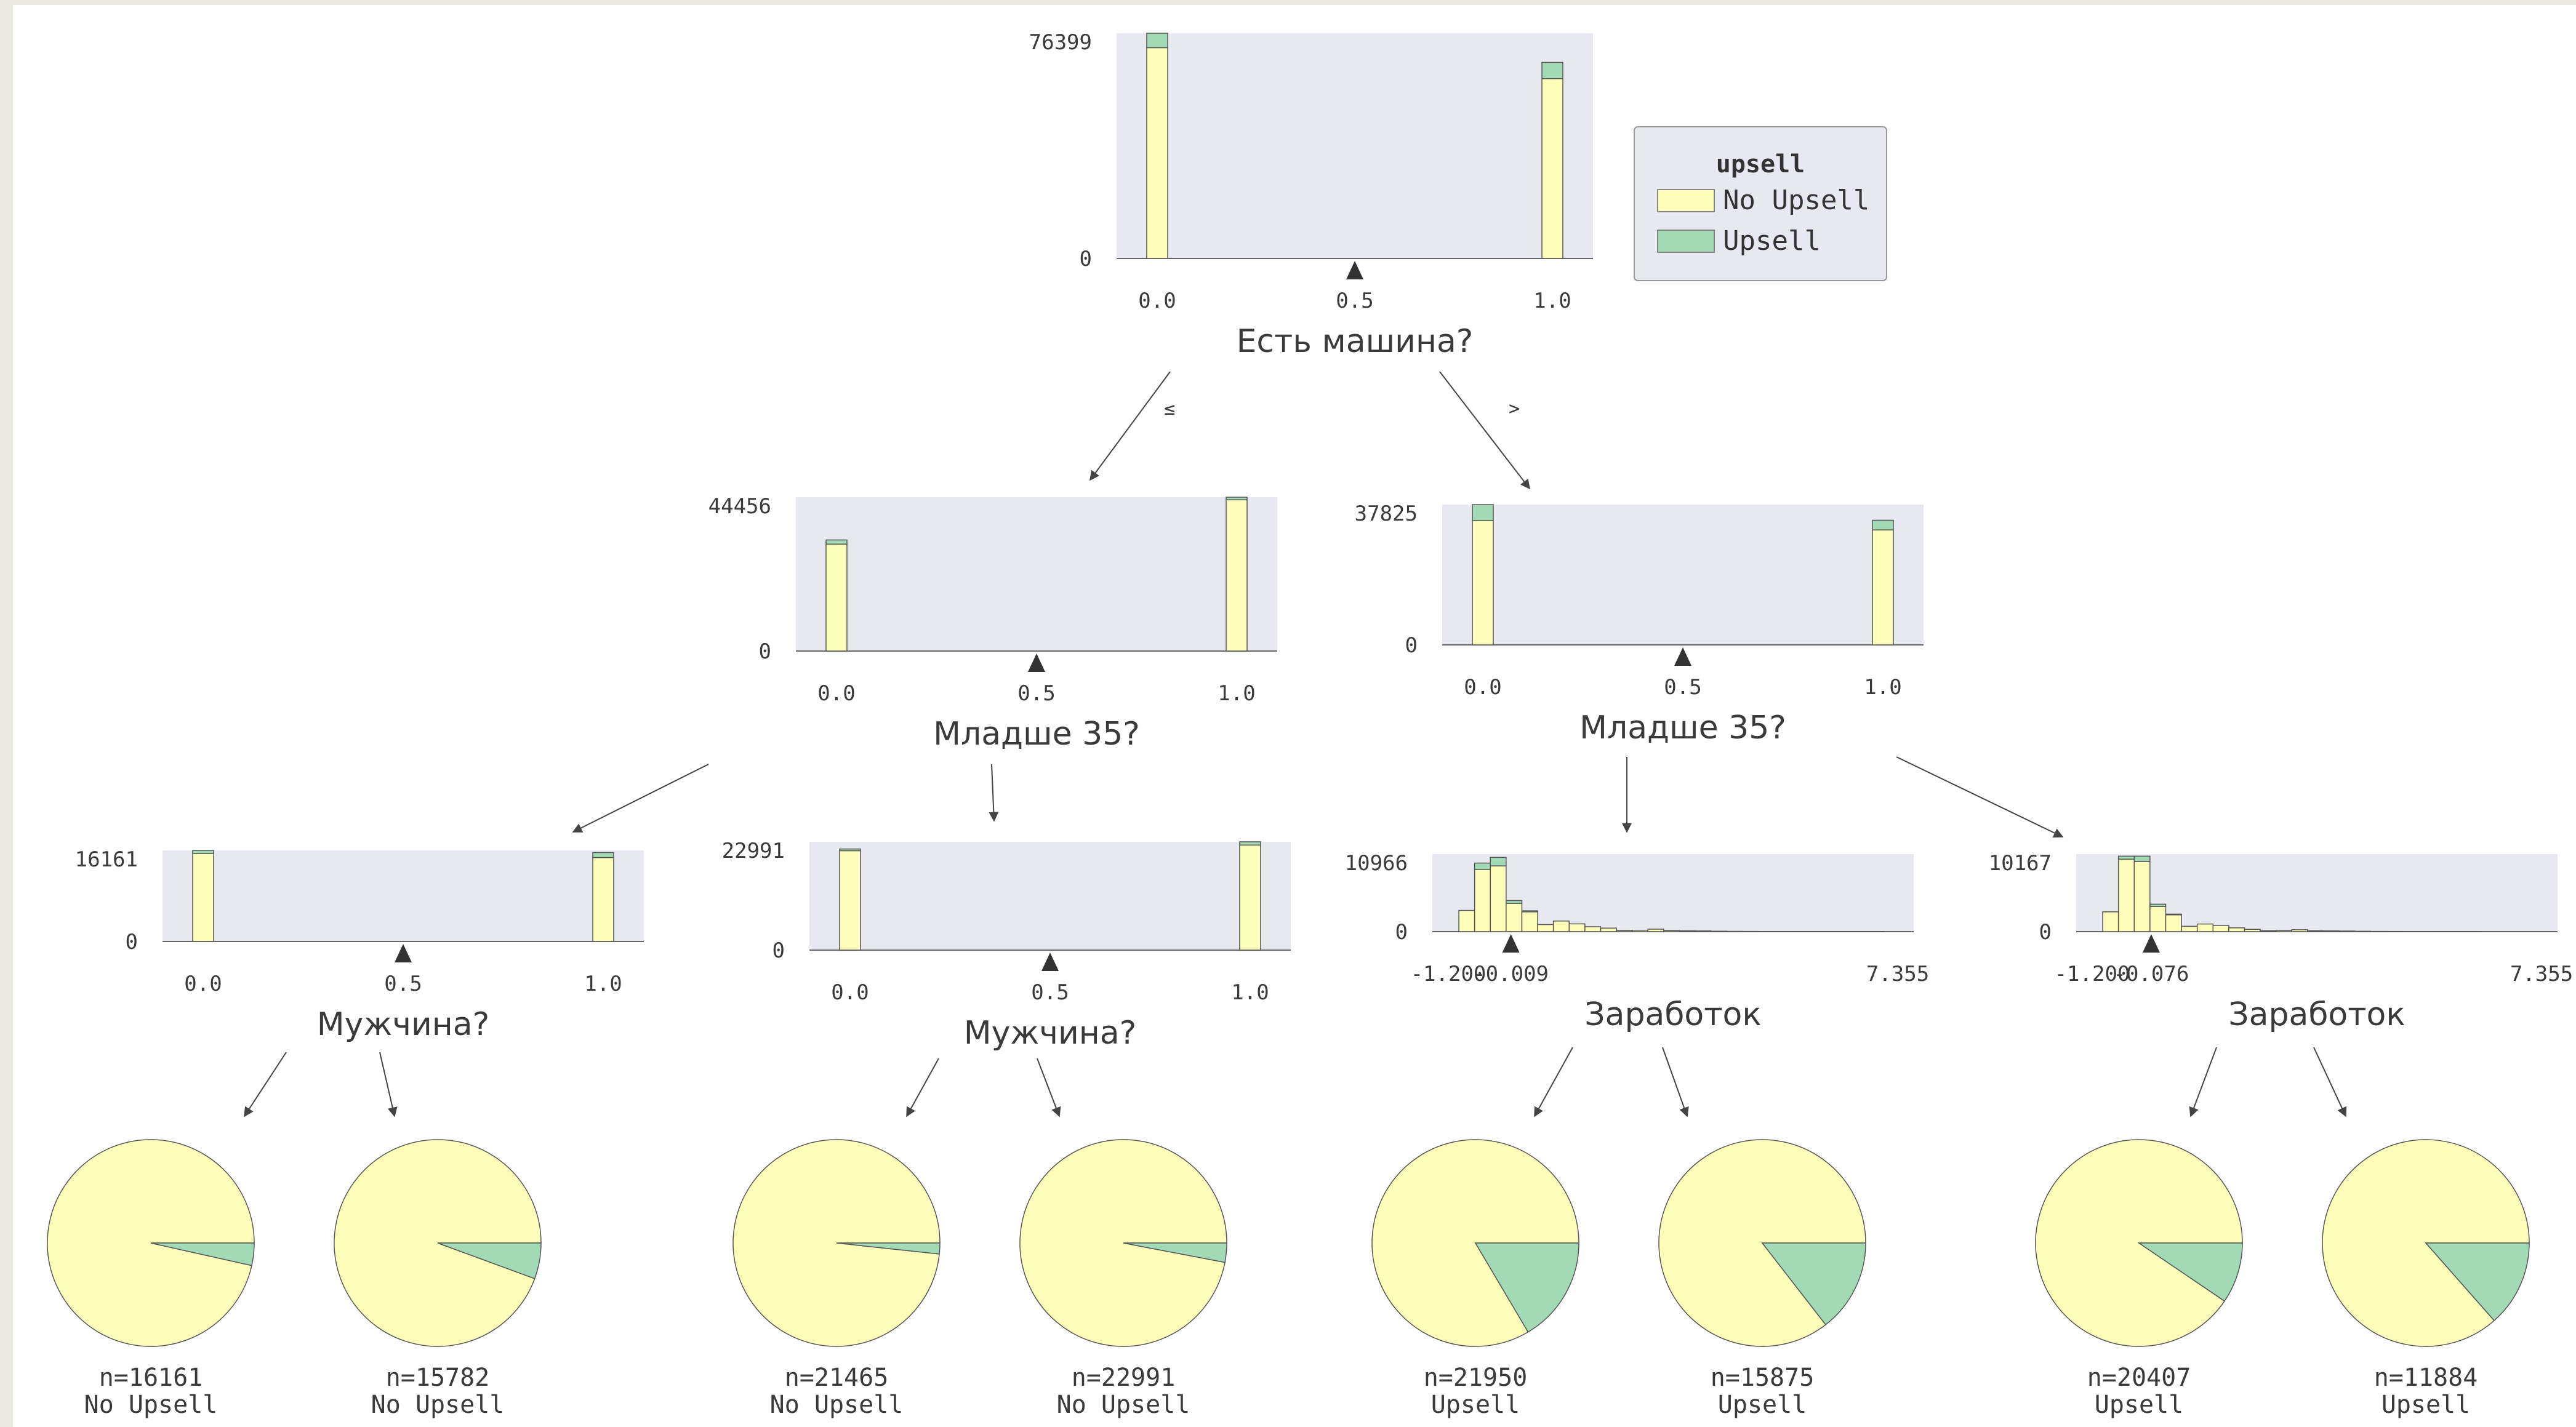 Image resolution: width=2576 pixels, height=1427 pixels. What do you see at coordinates (1511, 974) in the screenshot?
I see `x-tick-label: -0.009` at bounding box center [1511, 974].